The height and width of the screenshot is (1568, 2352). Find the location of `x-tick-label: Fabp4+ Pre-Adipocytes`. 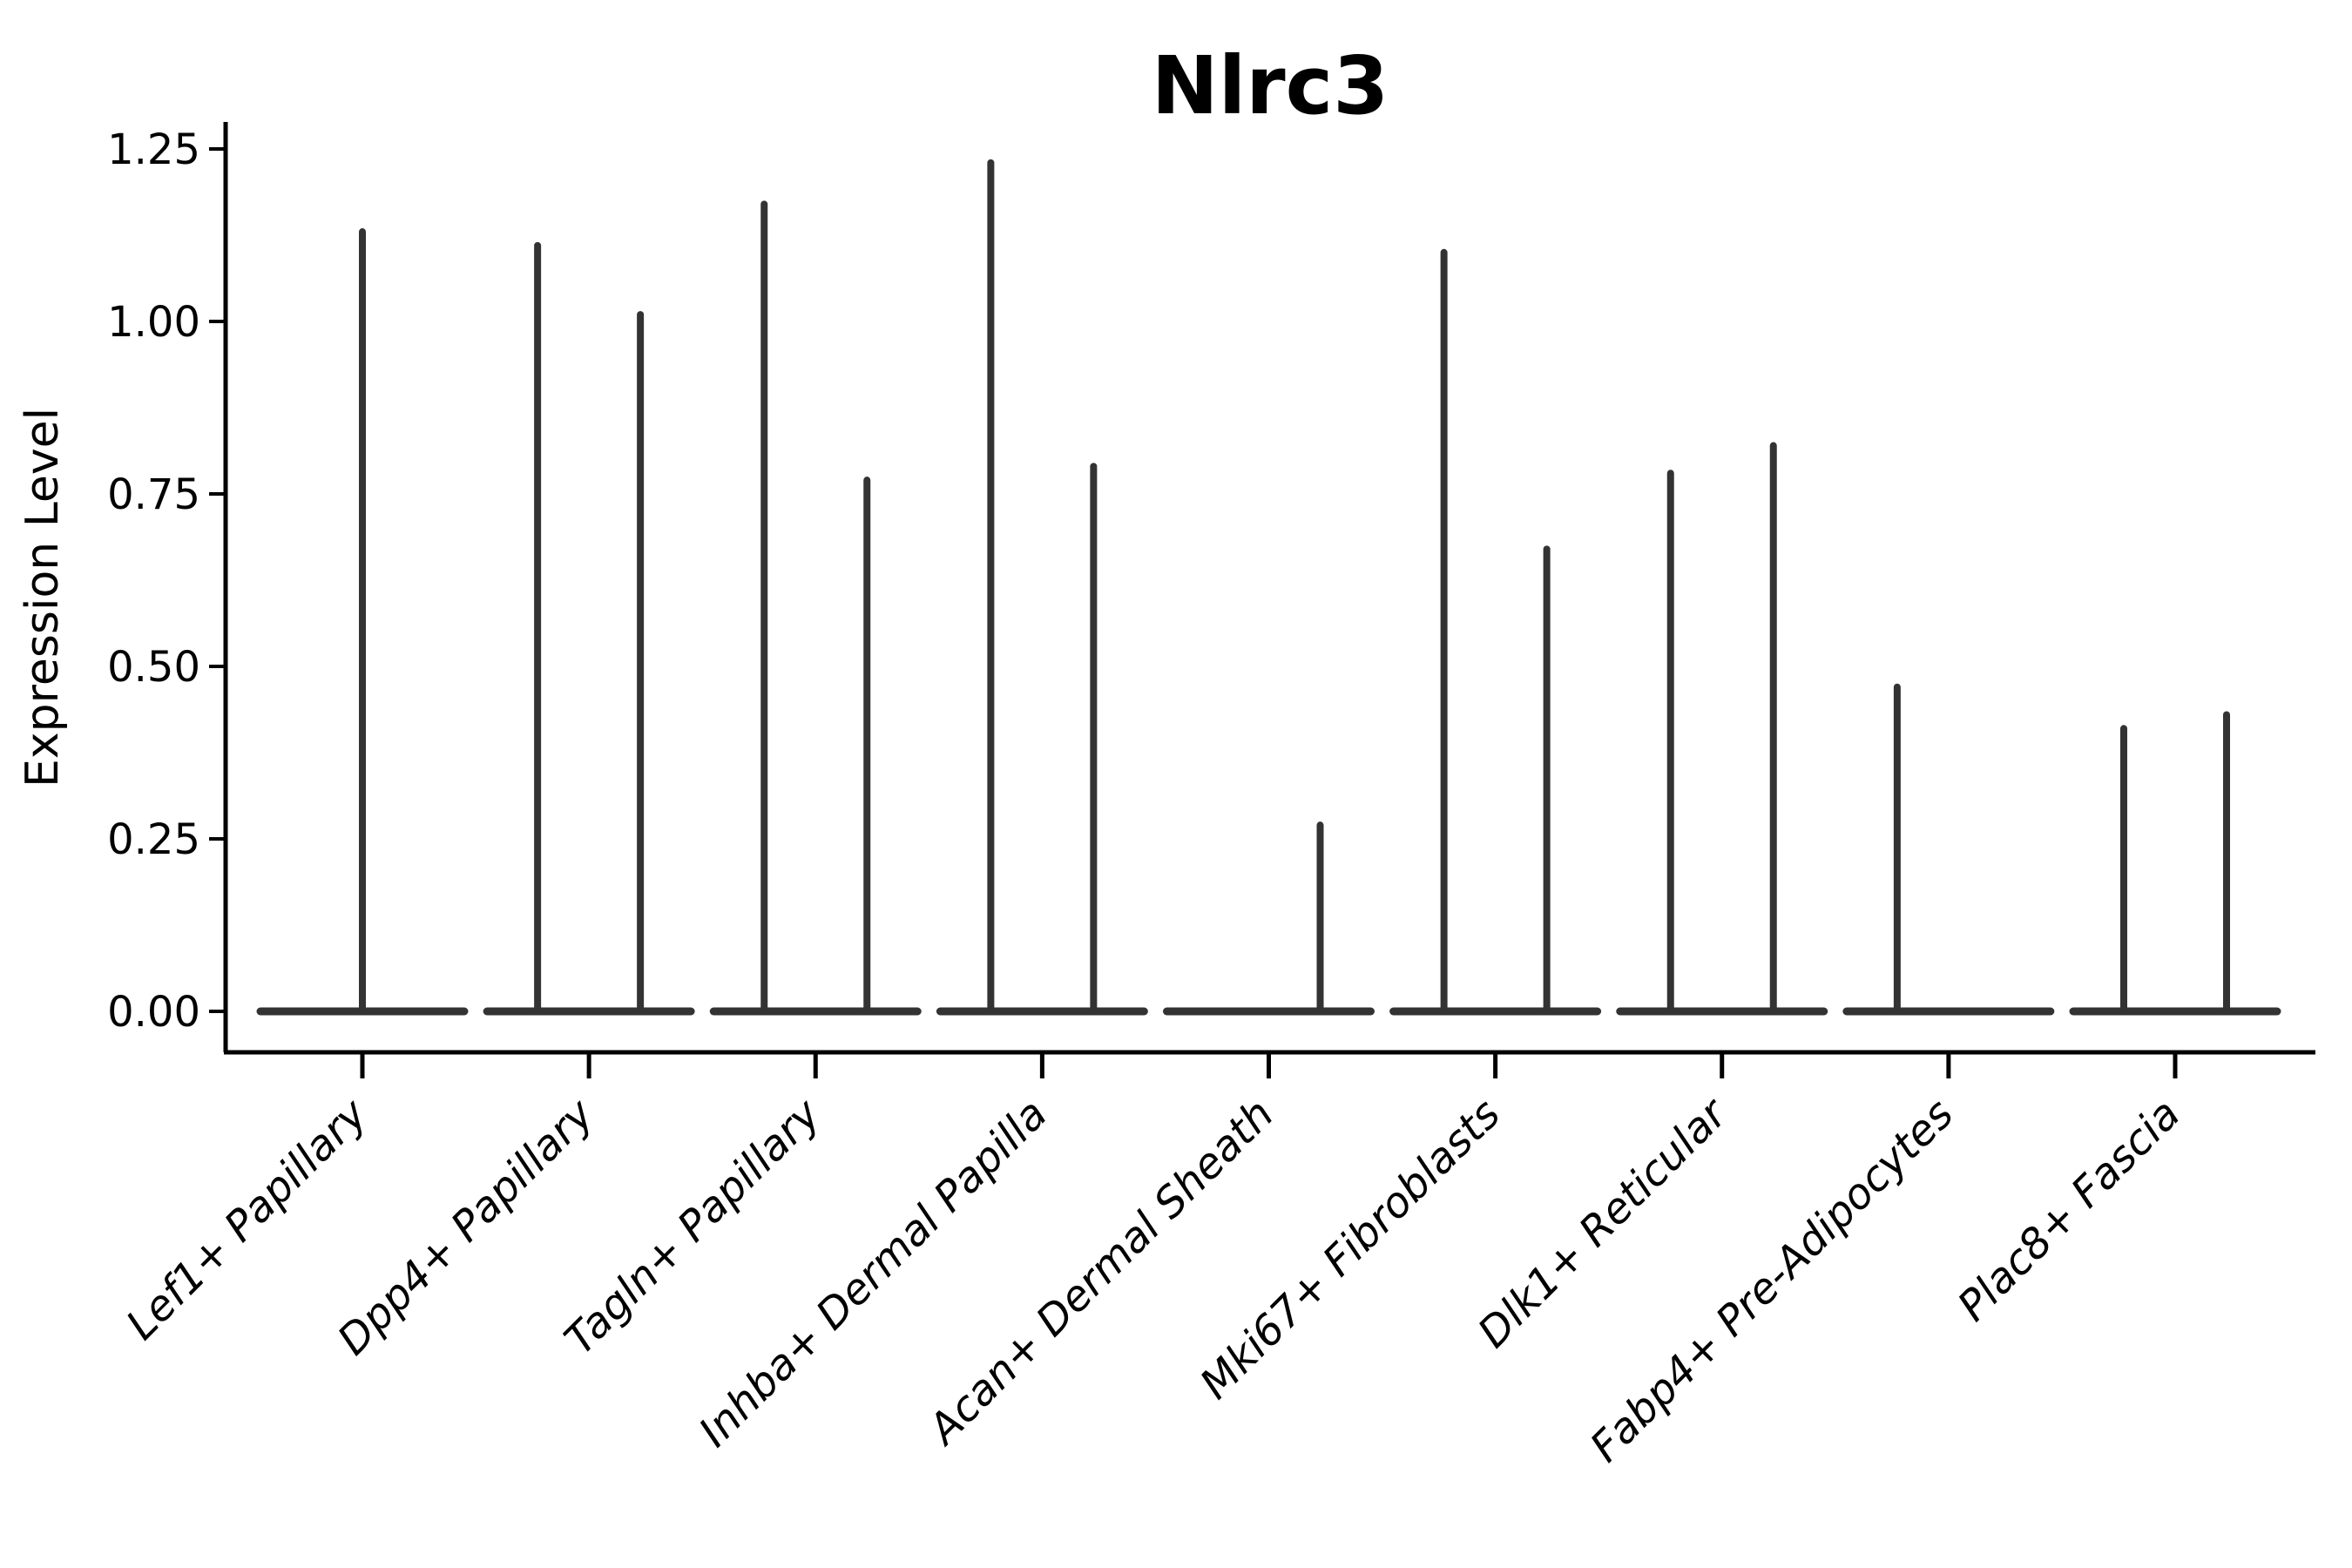

x-tick-label: Fabp4+ Pre-Adipocytes is located at coordinates (1772, 1281).